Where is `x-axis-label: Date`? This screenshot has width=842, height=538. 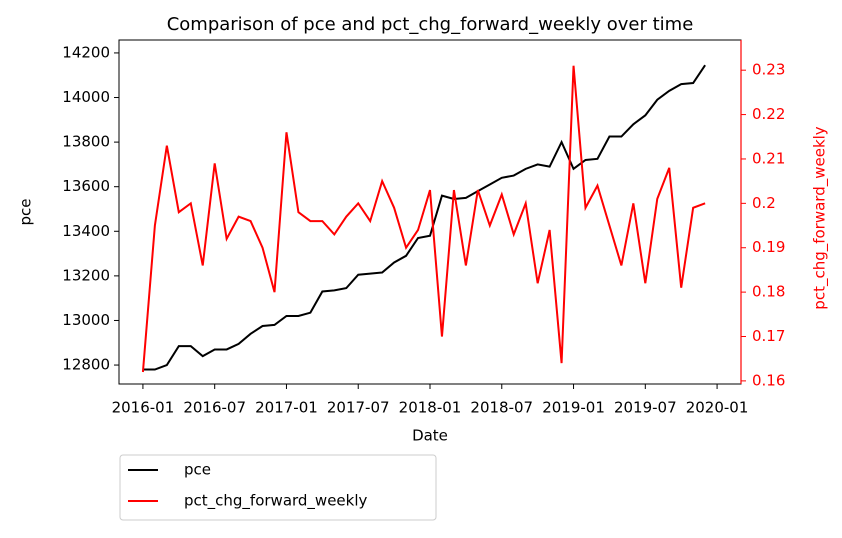 x-axis-label: Date is located at coordinates (430, 436).